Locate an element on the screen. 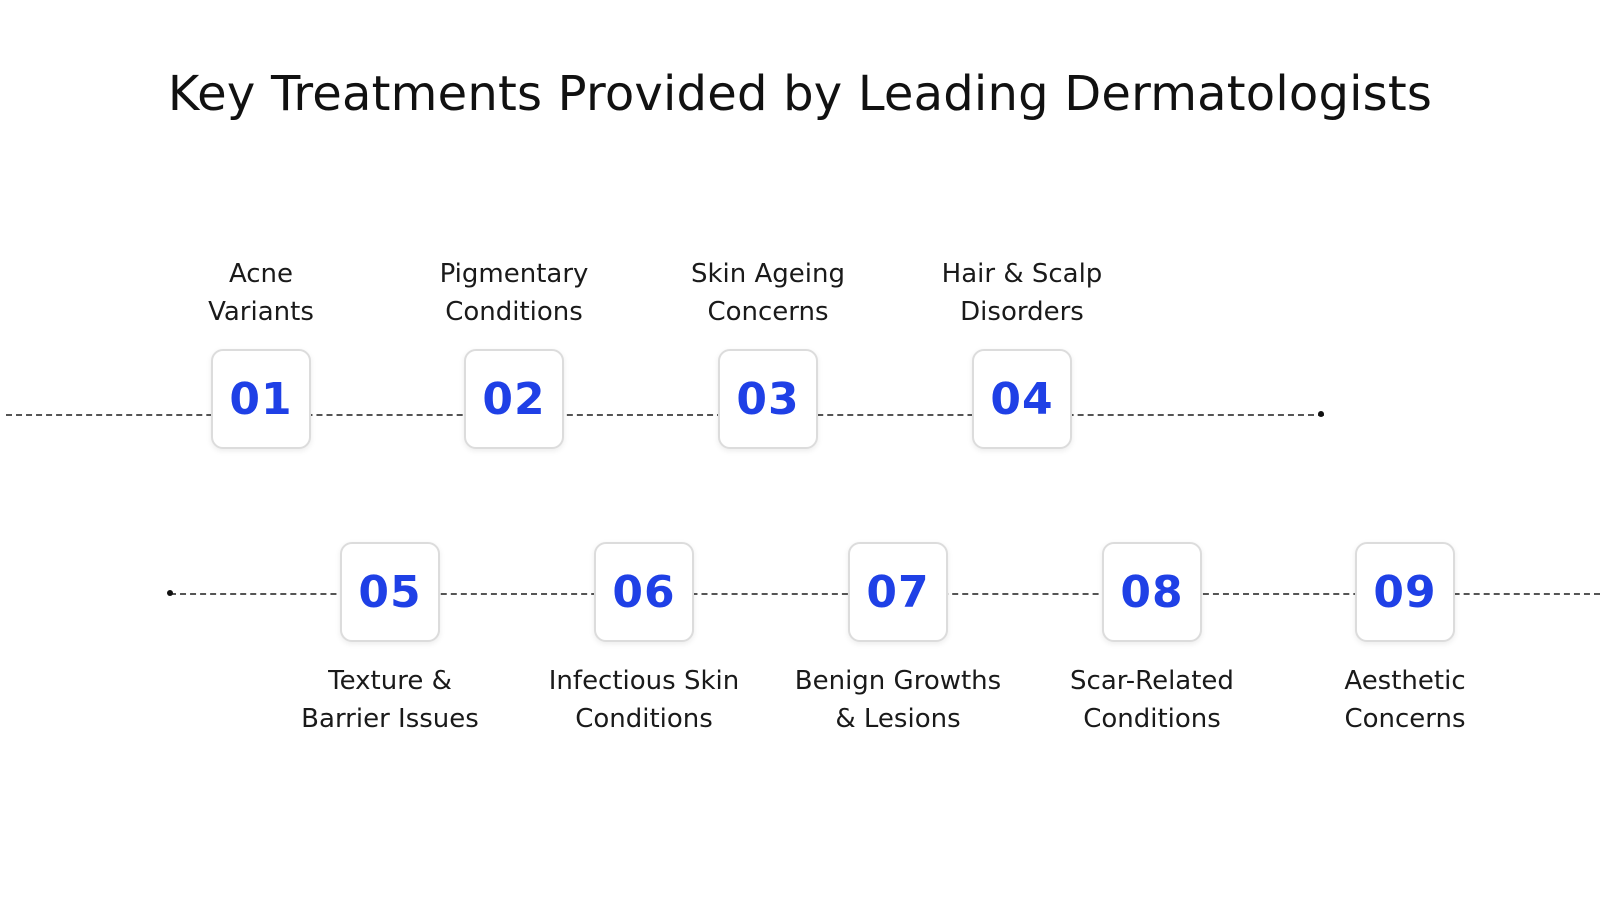  step-03-number: 03 is located at coordinates (768, 399).